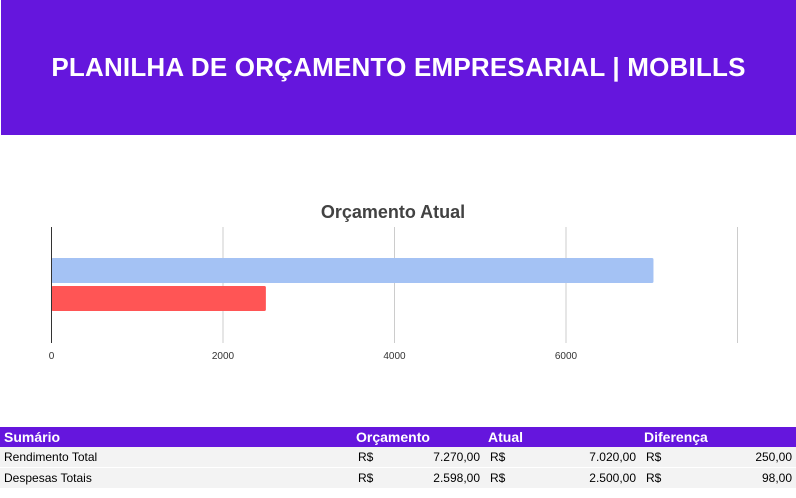 This screenshot has width=796, height=498. What do you see at coordinates (394, 356) in the screenshot?
I see `x-tick-label: 4000` at bounding box center [394, 356].